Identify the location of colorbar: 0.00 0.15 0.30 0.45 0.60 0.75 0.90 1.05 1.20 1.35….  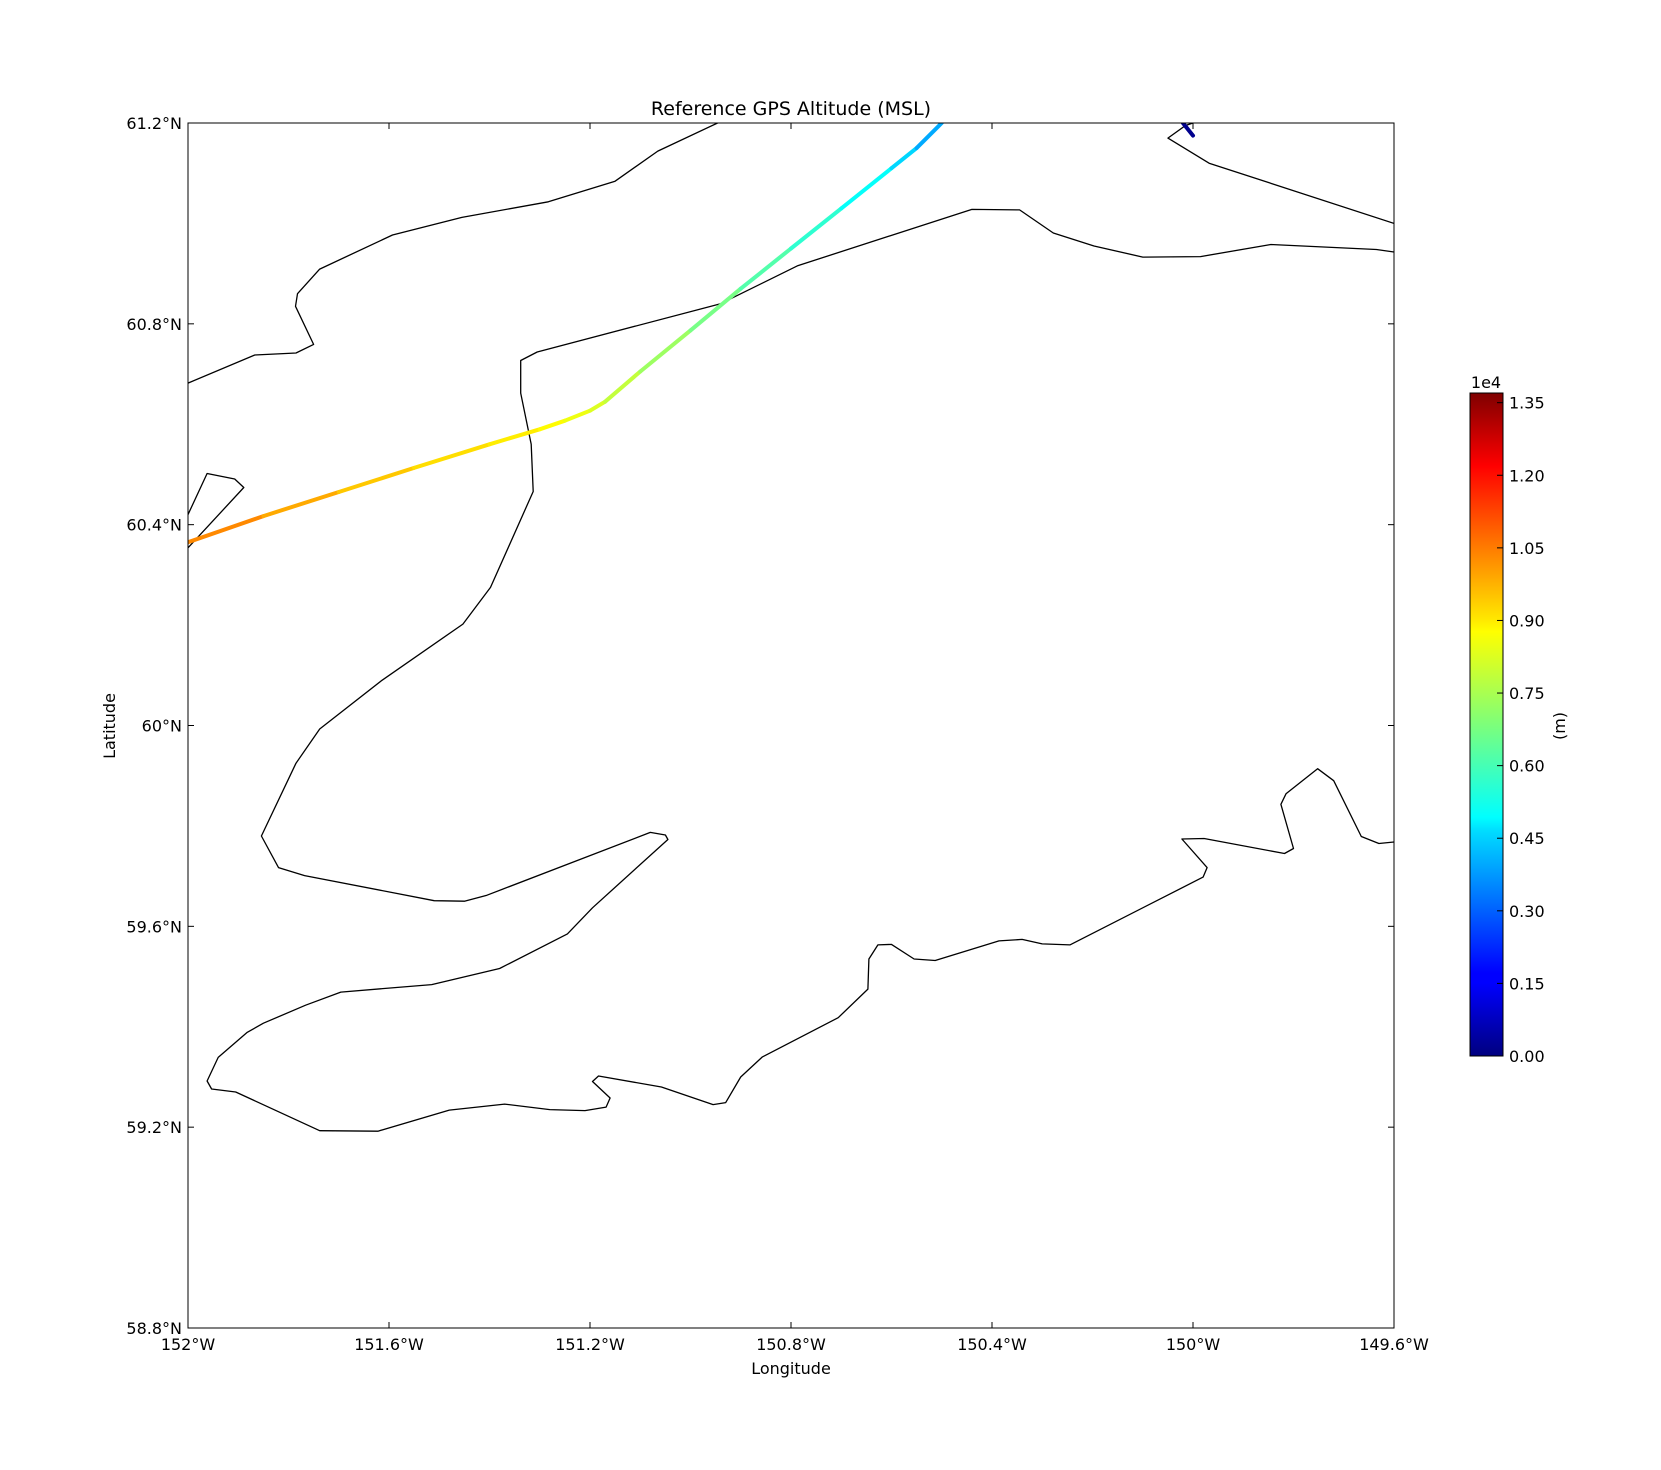
(1519, 719).